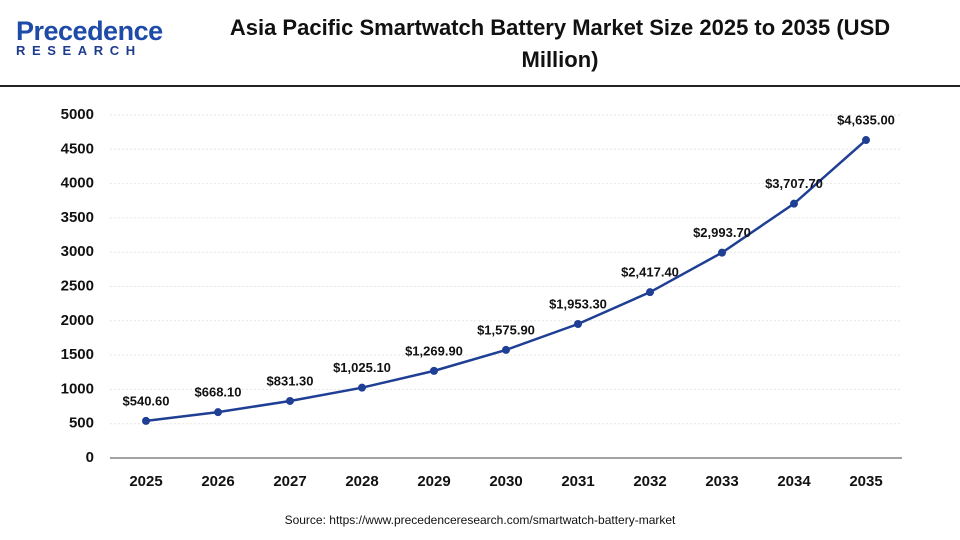 The image size is (960, 540). Describe the element at coordinates (77, 251) in the screenshot. I see `y-tick-label: 3000` at that location.